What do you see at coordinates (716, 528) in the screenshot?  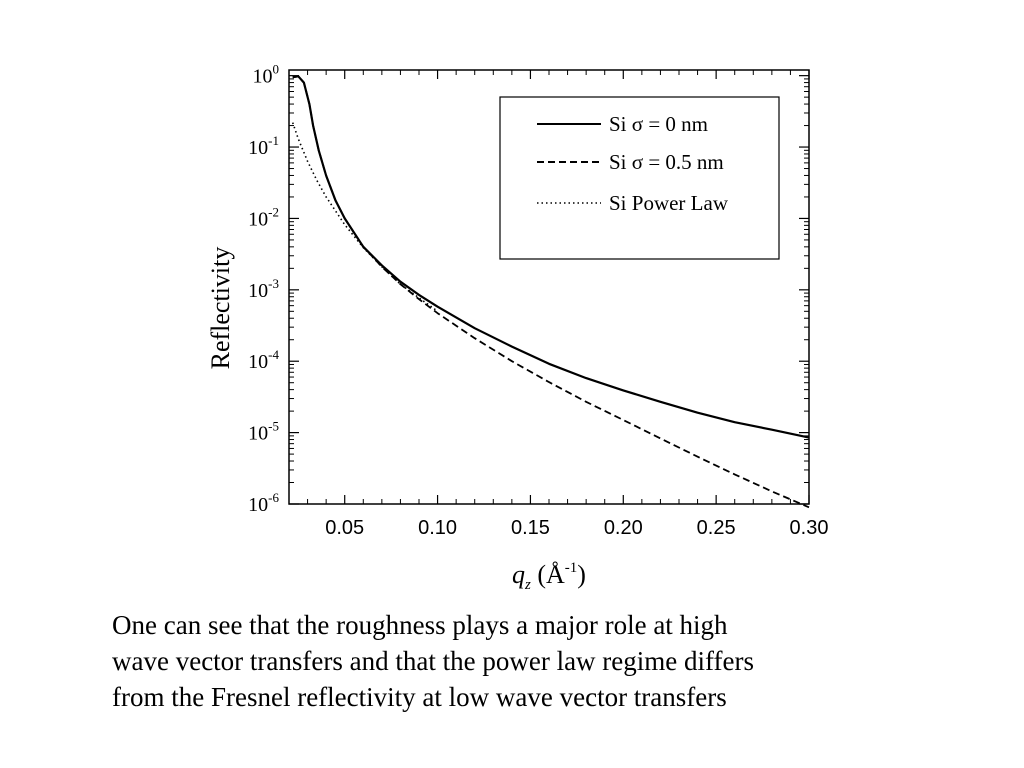 I see `x-tick-label: 0.25` at bounding box center [716, 528].